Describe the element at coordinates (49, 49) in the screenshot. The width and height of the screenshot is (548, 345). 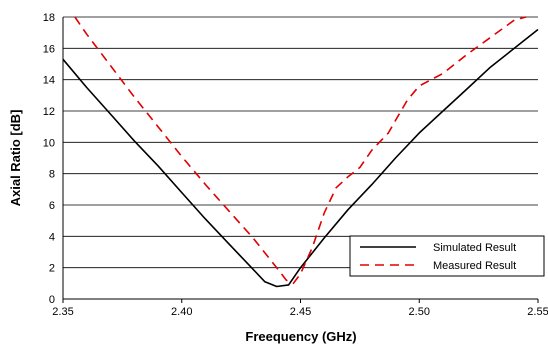
I see `y-tick-label: 16` at that location.